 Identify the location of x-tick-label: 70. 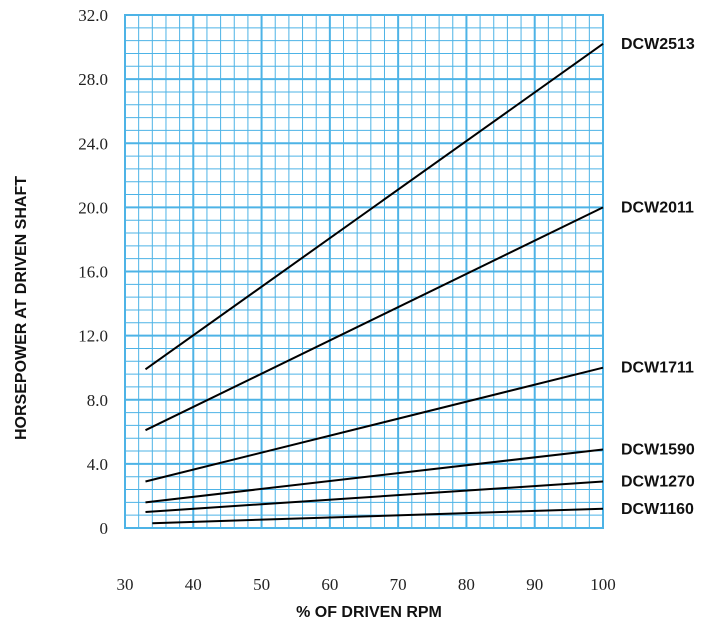
(398, 584).